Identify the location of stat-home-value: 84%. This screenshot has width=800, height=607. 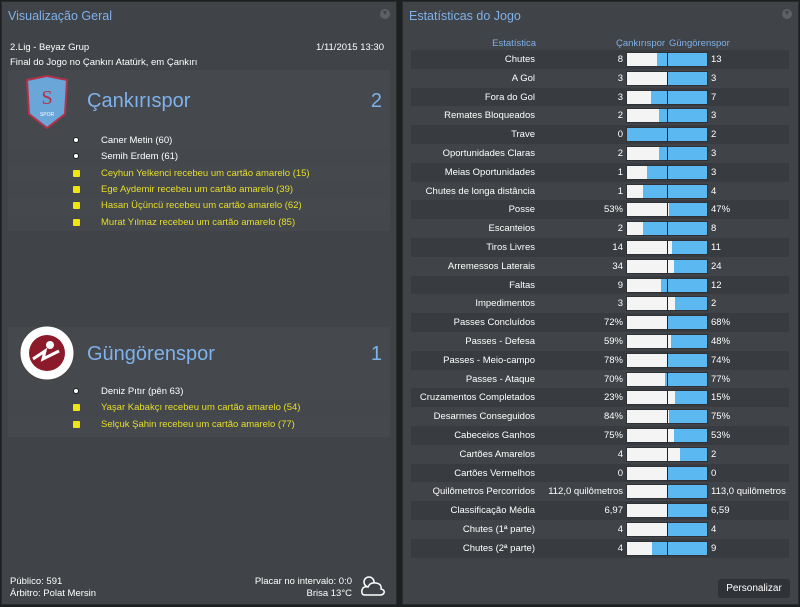
(613, 417).